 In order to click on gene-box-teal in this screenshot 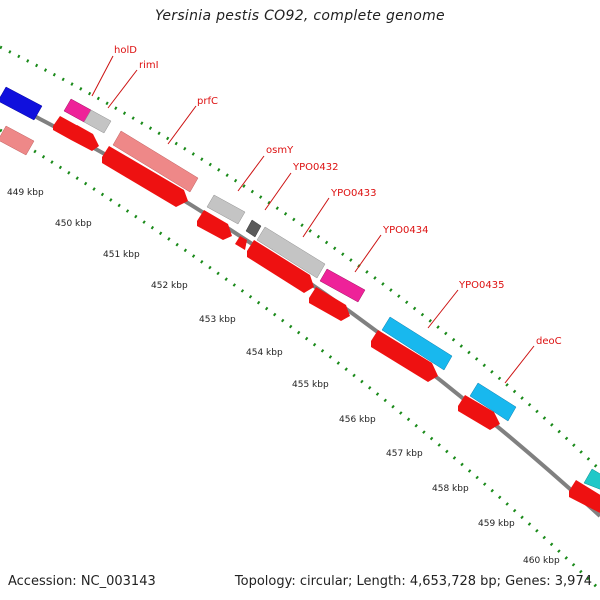, I will do `click(591, 479)`.